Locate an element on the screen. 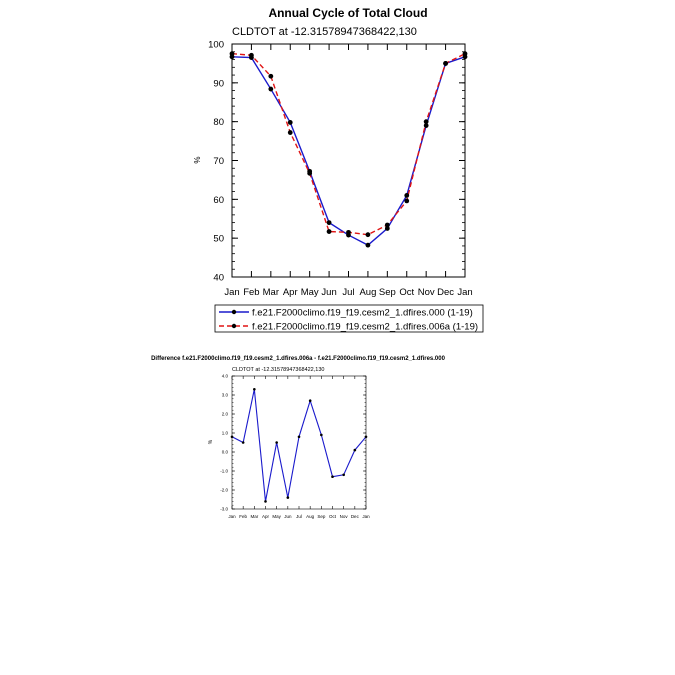  chart1-title: Annual Cycle of Total Cloud is located at coordinates (347, 13).